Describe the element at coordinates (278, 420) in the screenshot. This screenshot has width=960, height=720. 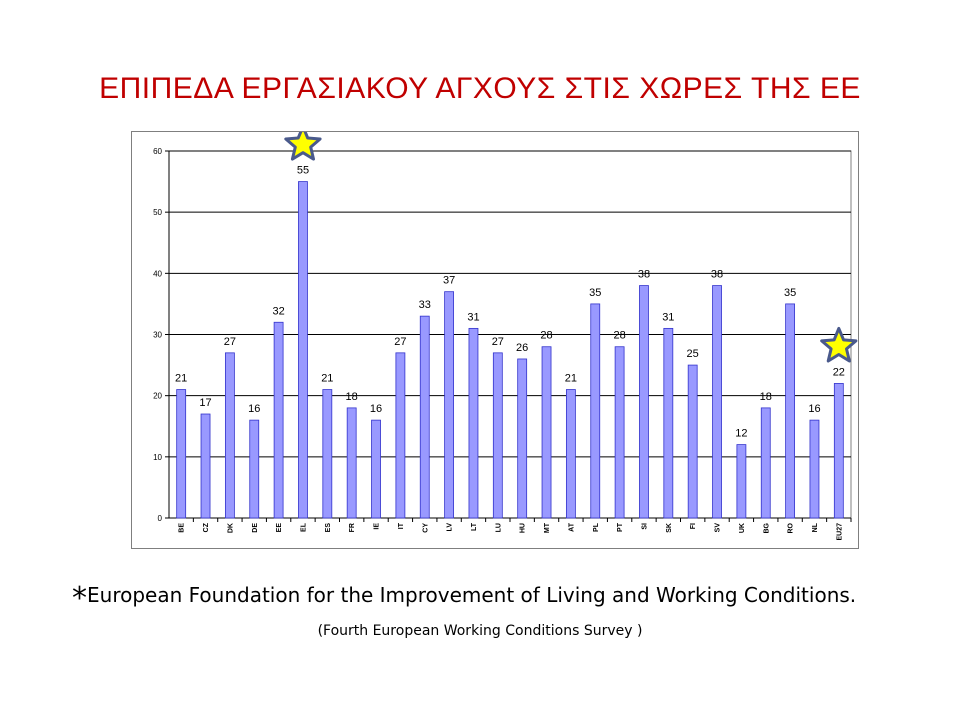
I see `bar-ee` at that location.